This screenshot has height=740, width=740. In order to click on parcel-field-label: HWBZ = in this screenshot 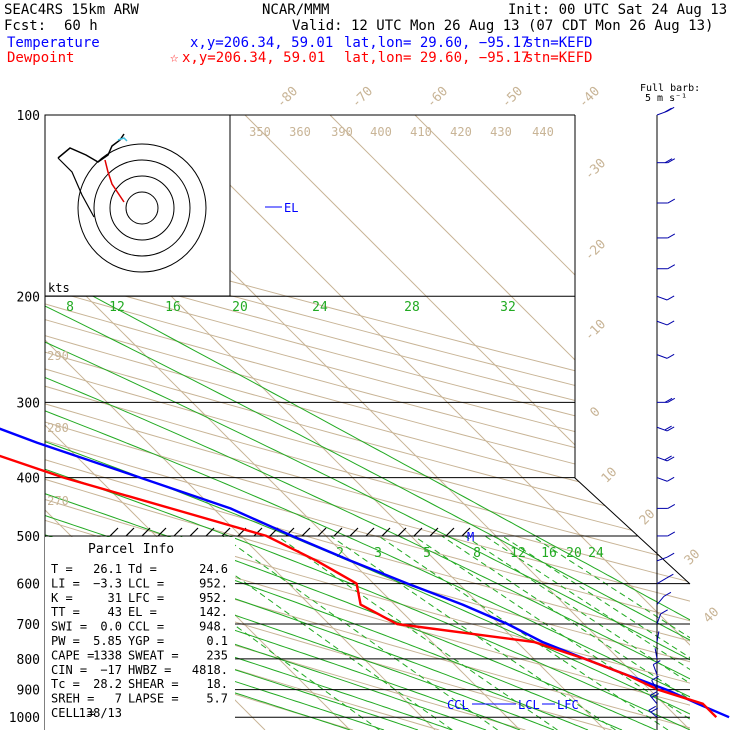, I will do `click(149, 670)`.